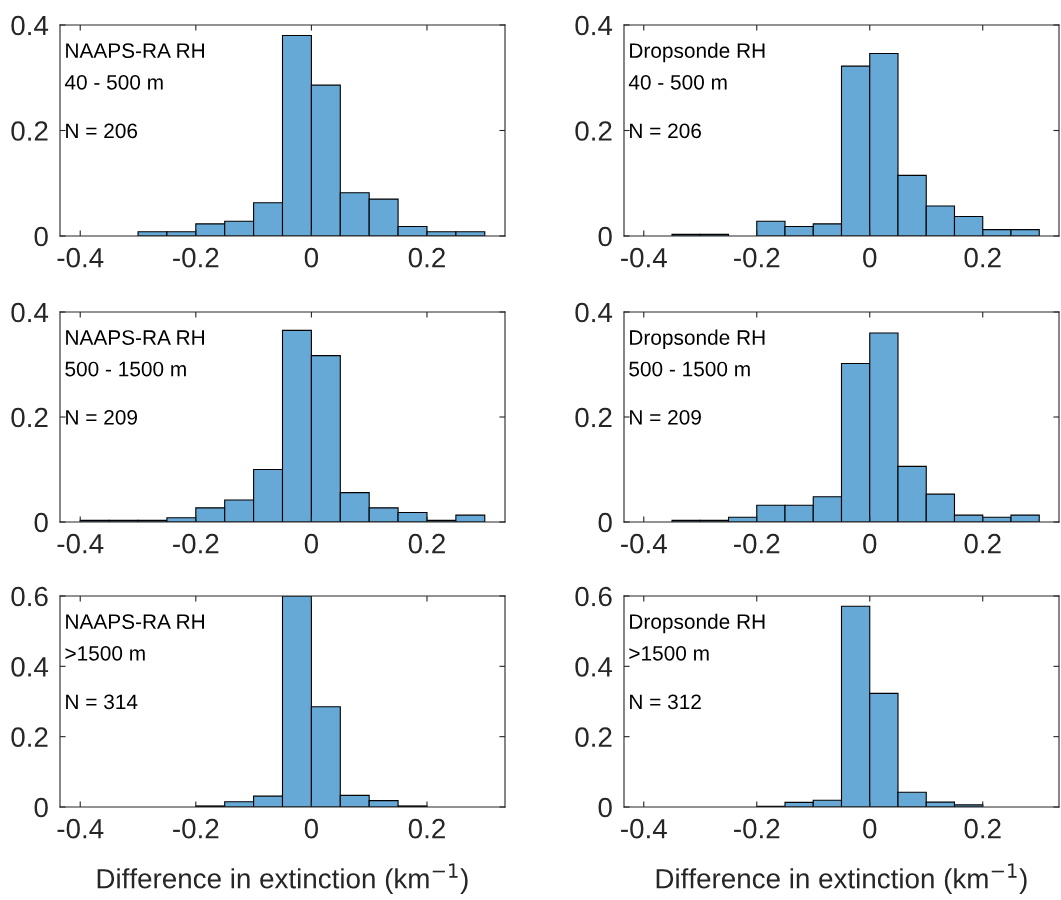  I want to click on annotation: N = 314, so click(102, 702).